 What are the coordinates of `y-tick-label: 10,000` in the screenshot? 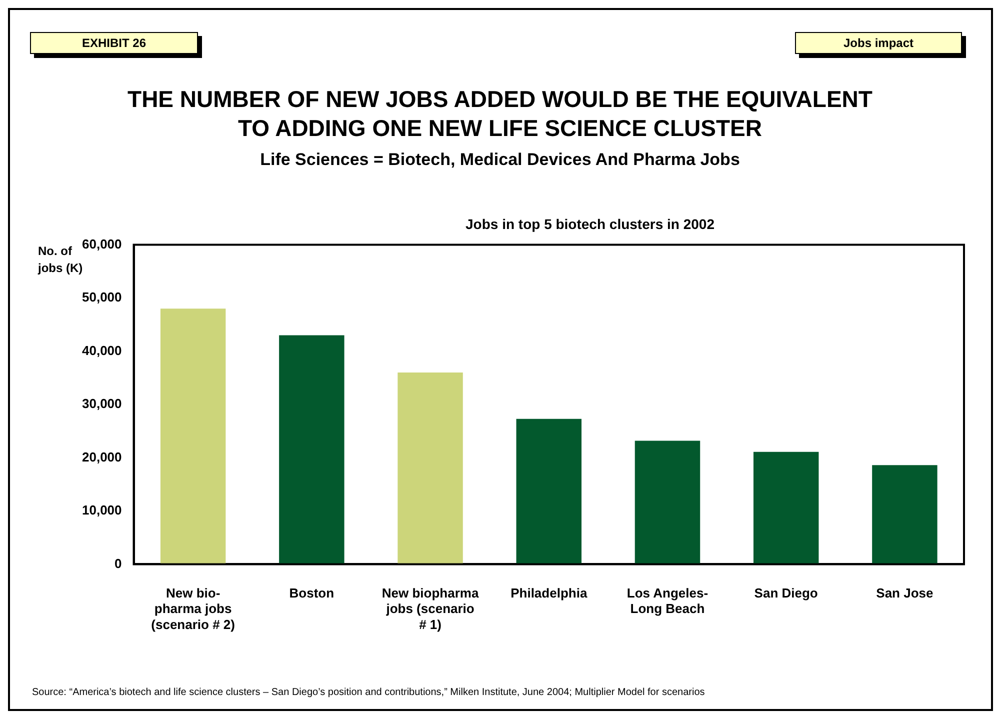 It's located at (102, 510).